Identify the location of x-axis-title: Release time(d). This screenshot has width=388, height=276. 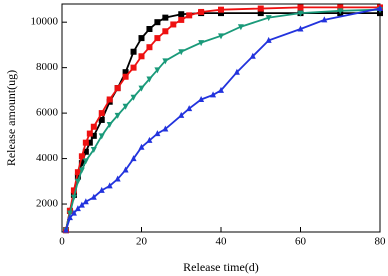
(221, 267).